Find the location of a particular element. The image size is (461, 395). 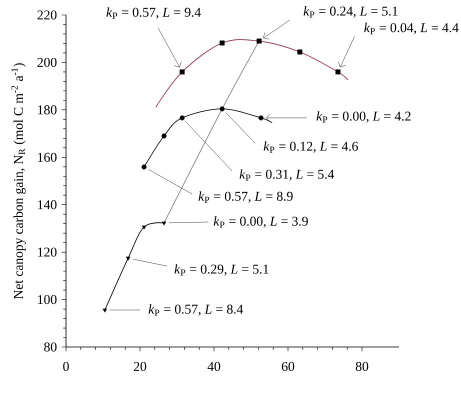

y-tick-label: 160 is located at coordinates (47, 157).